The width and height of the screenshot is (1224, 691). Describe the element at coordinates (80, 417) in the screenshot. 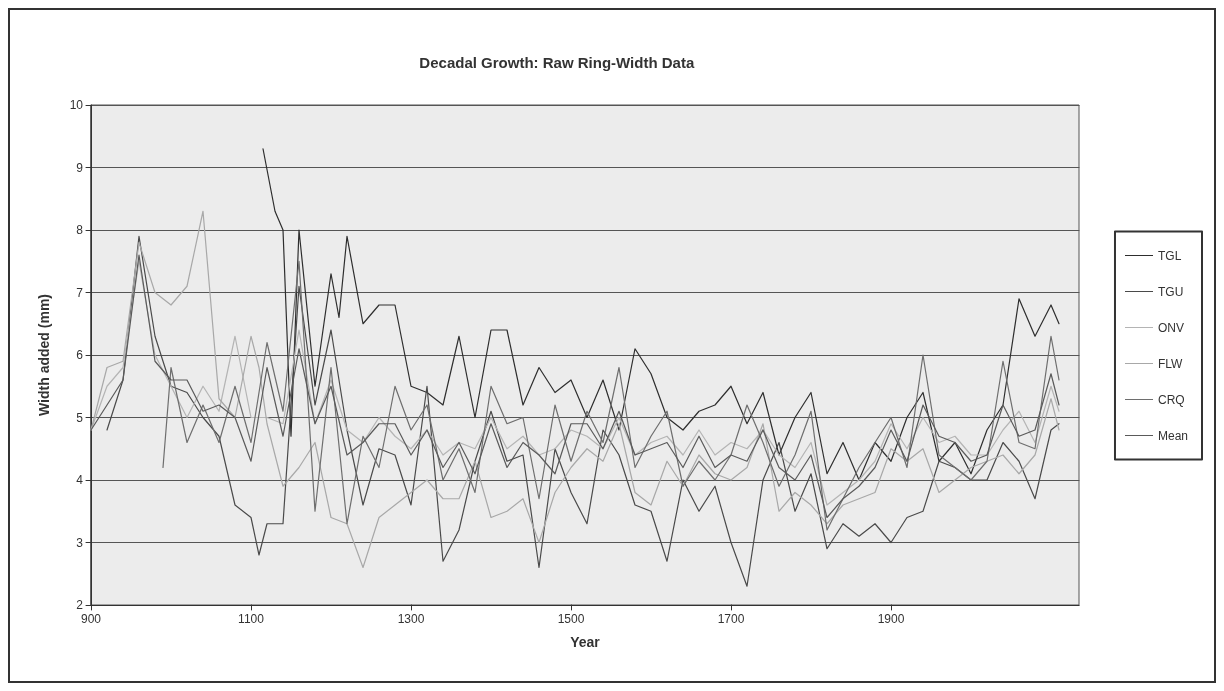

I see `y-tick-label: 5` at that location.